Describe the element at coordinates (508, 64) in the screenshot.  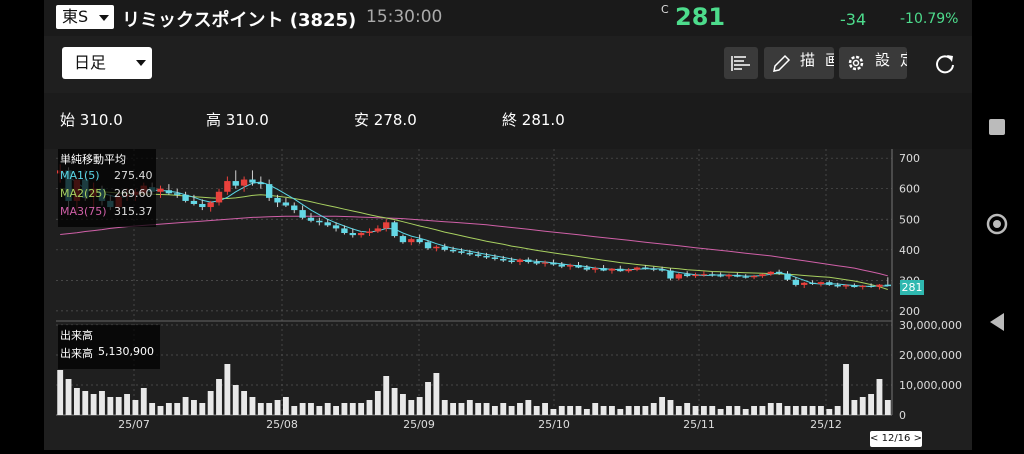
I see `chart-toolbar: 日足 描画 設定` at that location.